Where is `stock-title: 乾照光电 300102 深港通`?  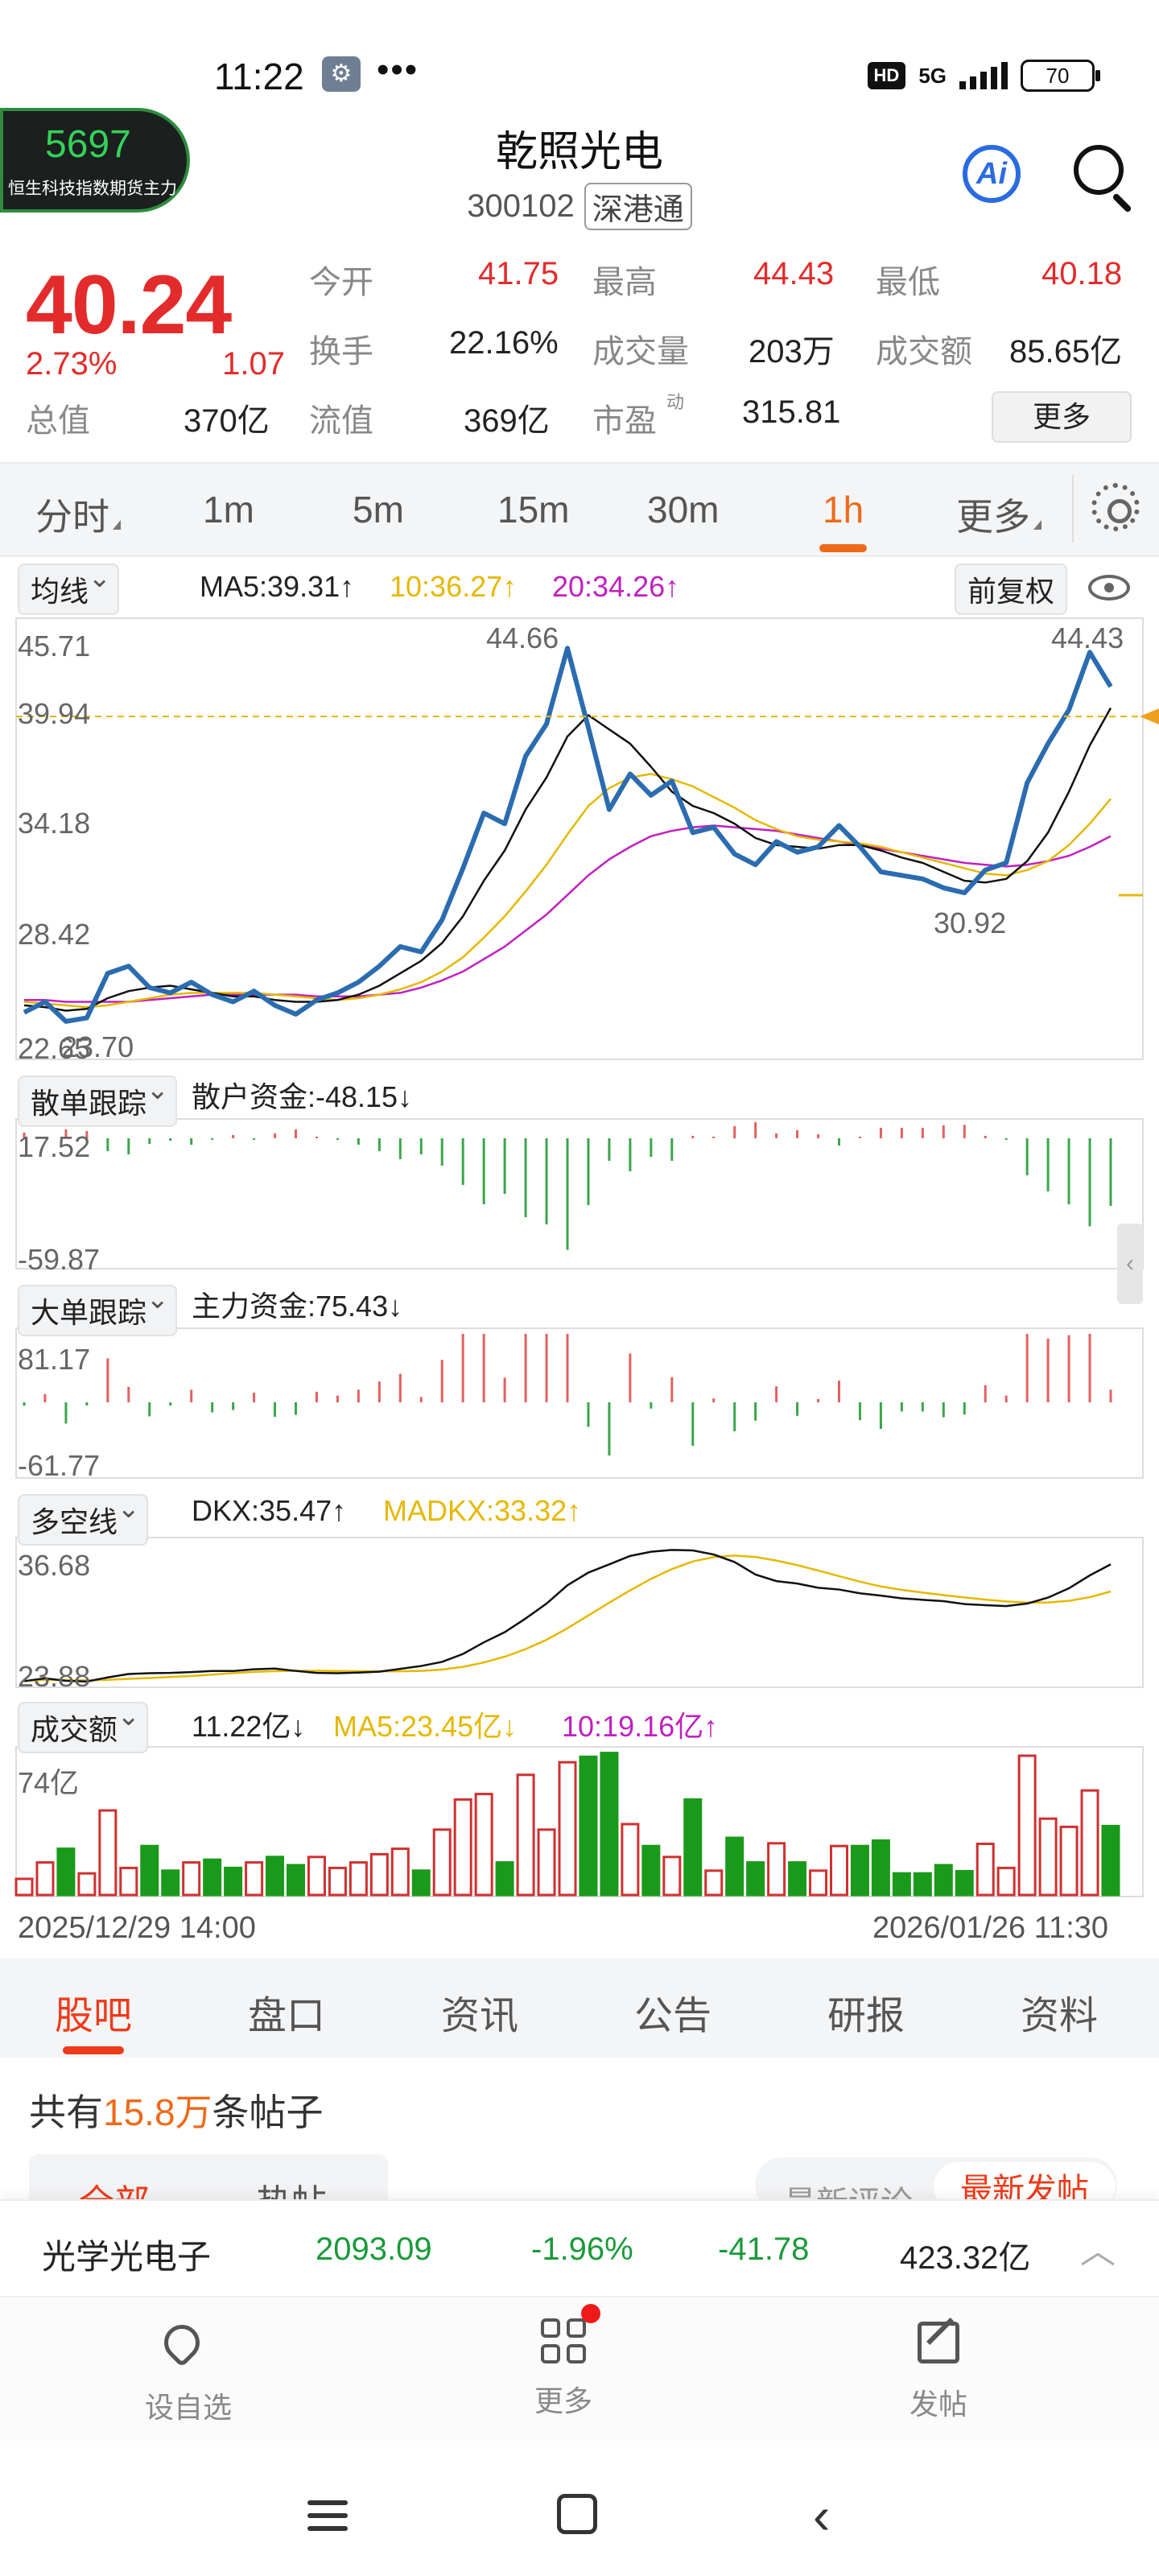
stock-title: 乾照光电 300102 深港通 is located at coordinates (579, 171).